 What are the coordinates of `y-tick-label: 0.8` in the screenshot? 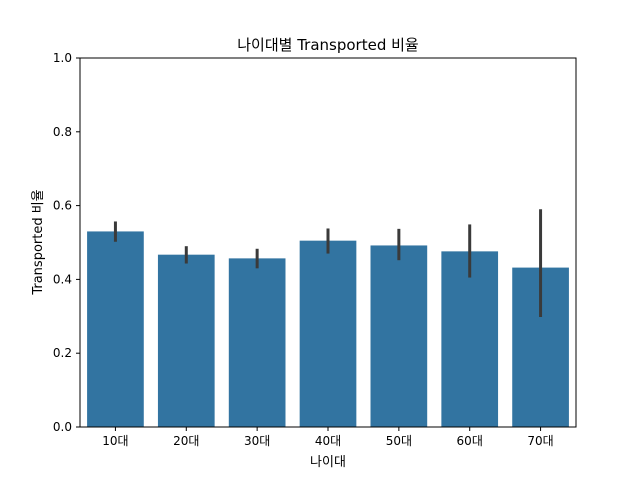 It's located at (62, 132).